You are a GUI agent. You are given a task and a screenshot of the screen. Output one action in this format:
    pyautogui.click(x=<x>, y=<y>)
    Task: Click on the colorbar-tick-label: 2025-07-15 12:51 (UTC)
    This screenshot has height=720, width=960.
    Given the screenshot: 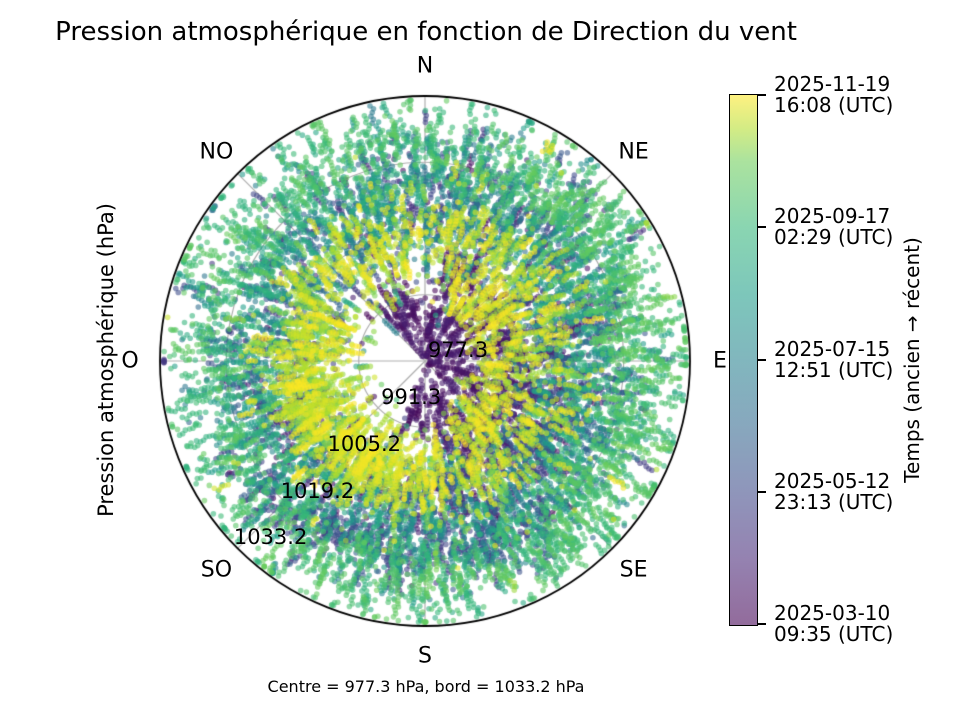 What is the action you would take?
    pyautogui.click(x=834, y=359)
    